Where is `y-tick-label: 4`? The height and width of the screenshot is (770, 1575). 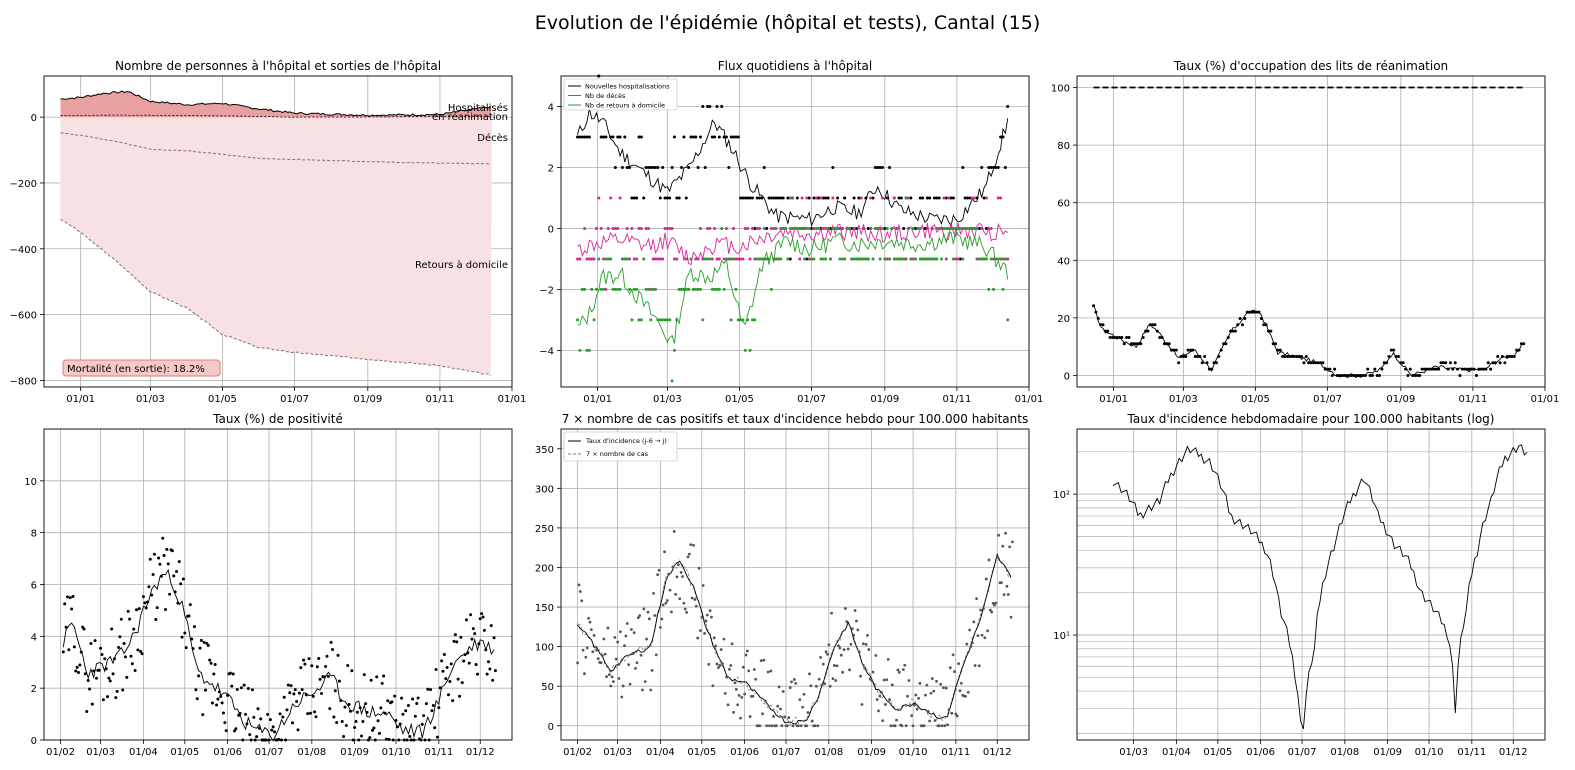 y-tick-label: 4 is located at coordinates (551, 107).